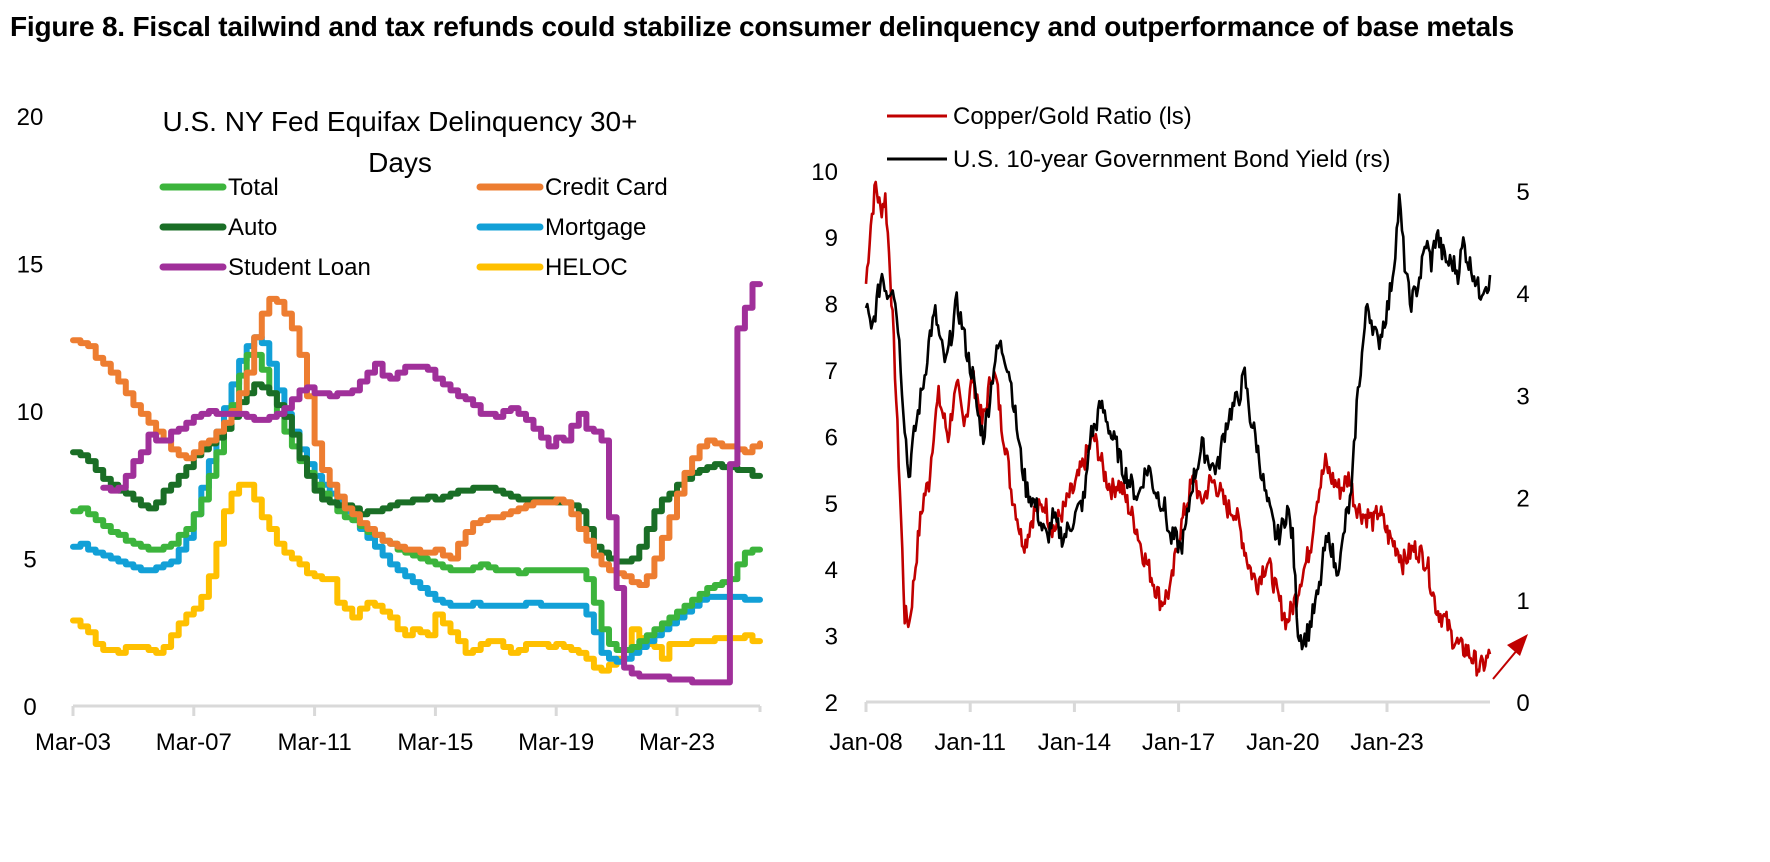 The width and height of the screenshot is (1770, 862). What do you see at coordinates (29, 560) in the screenshot?
I see `left-y-tick-label: 5` at bounding box center [29, 560].